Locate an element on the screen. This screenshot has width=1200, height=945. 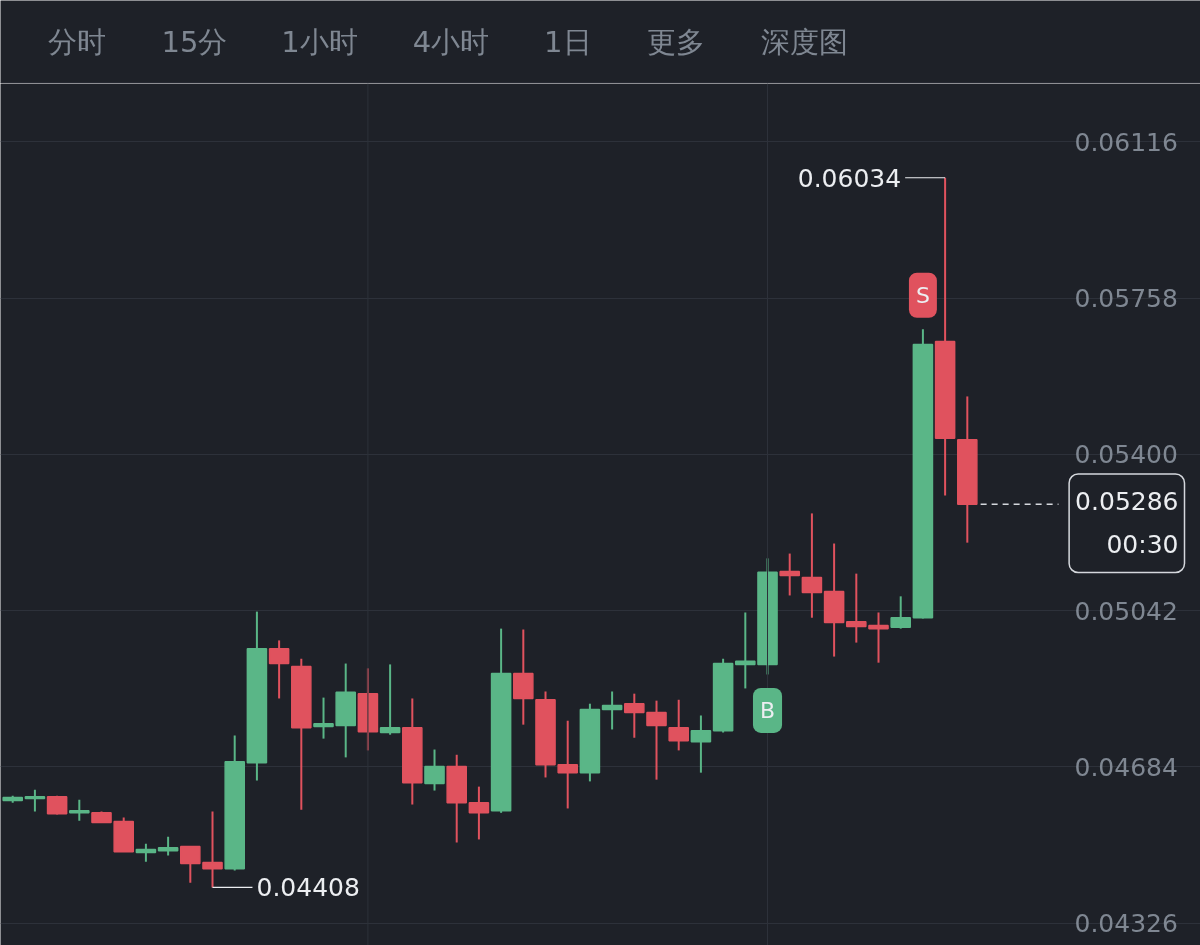
text: 1日 is located at coordinates (568, 42).